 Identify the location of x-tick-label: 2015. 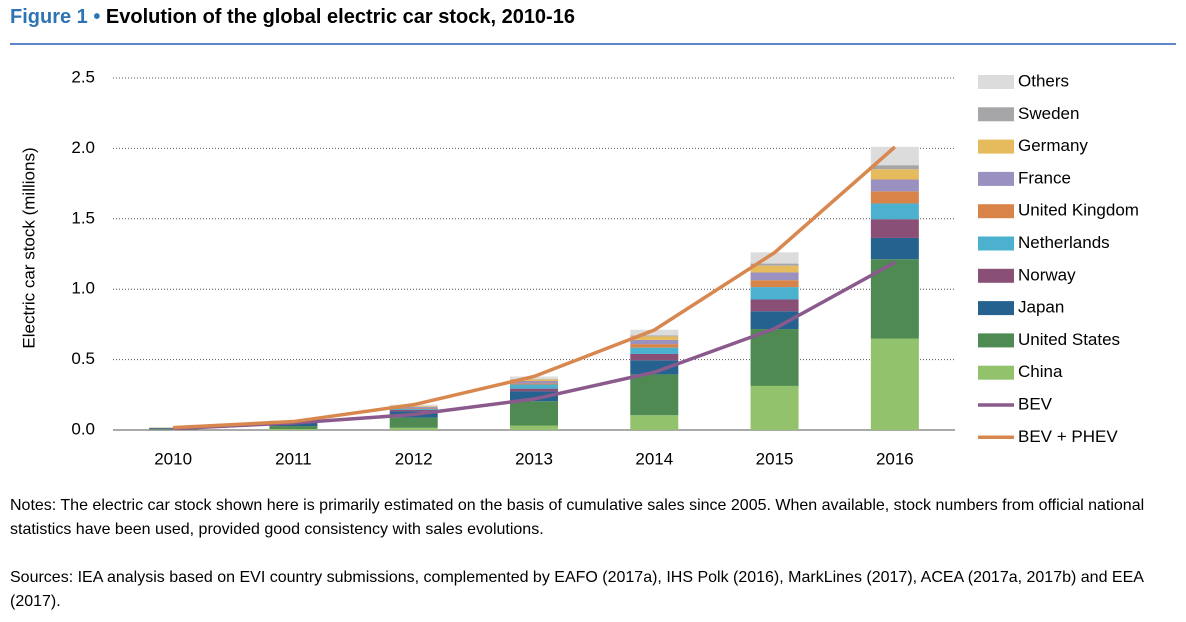
(775, 458).